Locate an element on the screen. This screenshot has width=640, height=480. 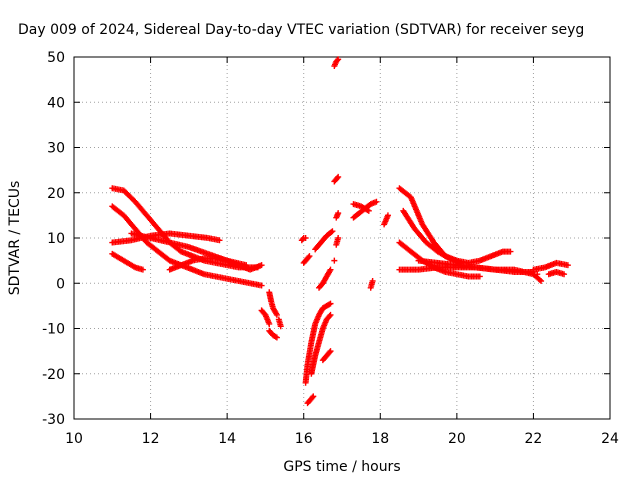
x-tick-label: 14 is located at coordinates (227, 439).